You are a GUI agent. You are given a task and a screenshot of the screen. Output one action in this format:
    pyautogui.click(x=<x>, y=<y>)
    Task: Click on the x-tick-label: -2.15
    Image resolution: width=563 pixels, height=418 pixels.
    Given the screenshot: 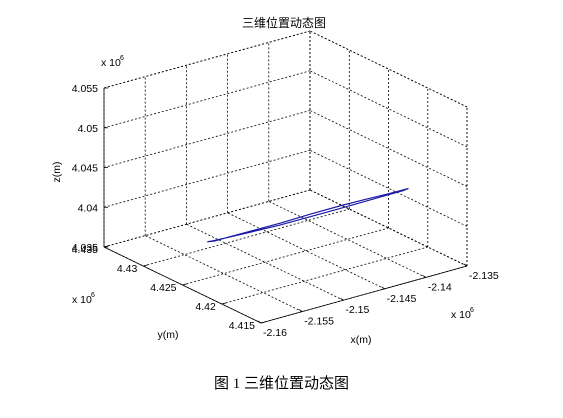 What is the action you would take?
    pyautogui.click(x=357, y=310)
    